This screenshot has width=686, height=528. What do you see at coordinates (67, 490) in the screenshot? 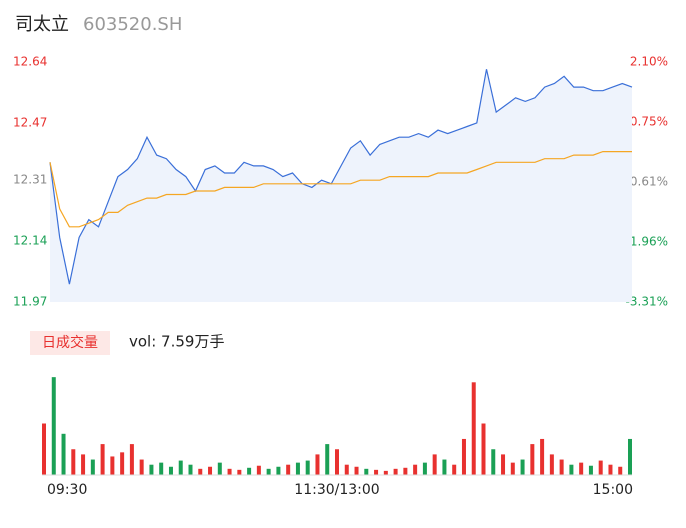
I see `x-tick-label: 09:30` at bounding box center [67, 490].